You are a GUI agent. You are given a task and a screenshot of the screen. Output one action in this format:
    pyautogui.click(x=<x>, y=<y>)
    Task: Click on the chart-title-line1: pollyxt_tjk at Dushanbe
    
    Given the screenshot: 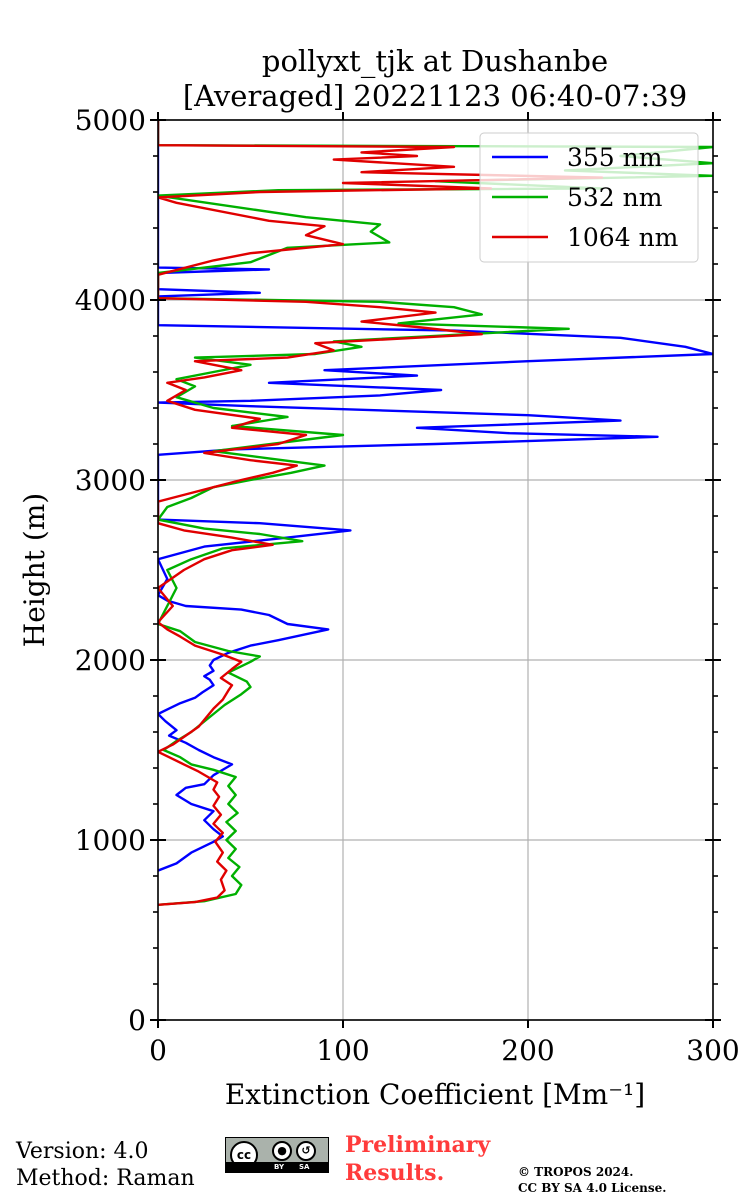 What is the action you would take?
    pyautogui.click(x=435, y=61)
    